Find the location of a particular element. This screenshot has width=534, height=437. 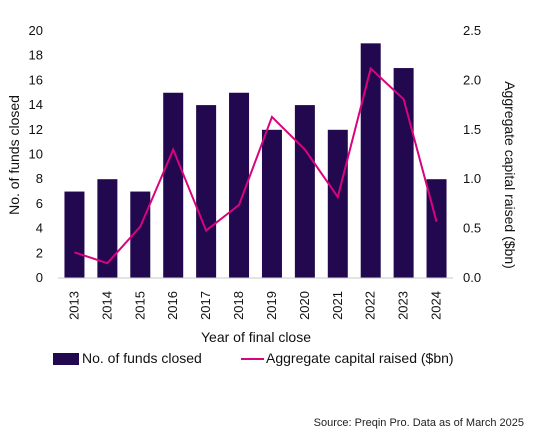

x-axis-title: Year of final close is located at coordinates (256, 337).